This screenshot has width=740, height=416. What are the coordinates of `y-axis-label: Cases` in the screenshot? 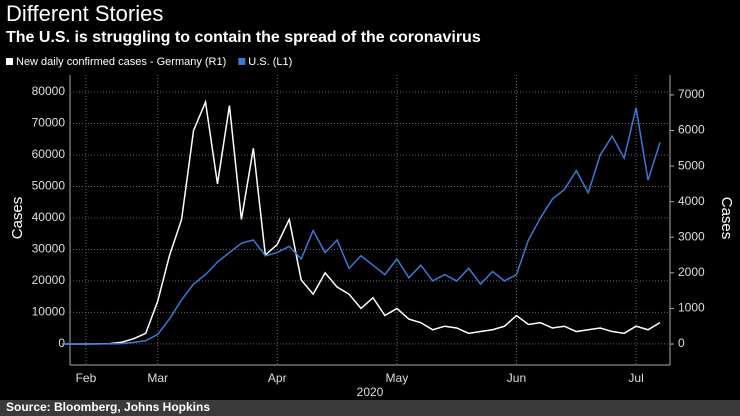 It's located at (17, 218).